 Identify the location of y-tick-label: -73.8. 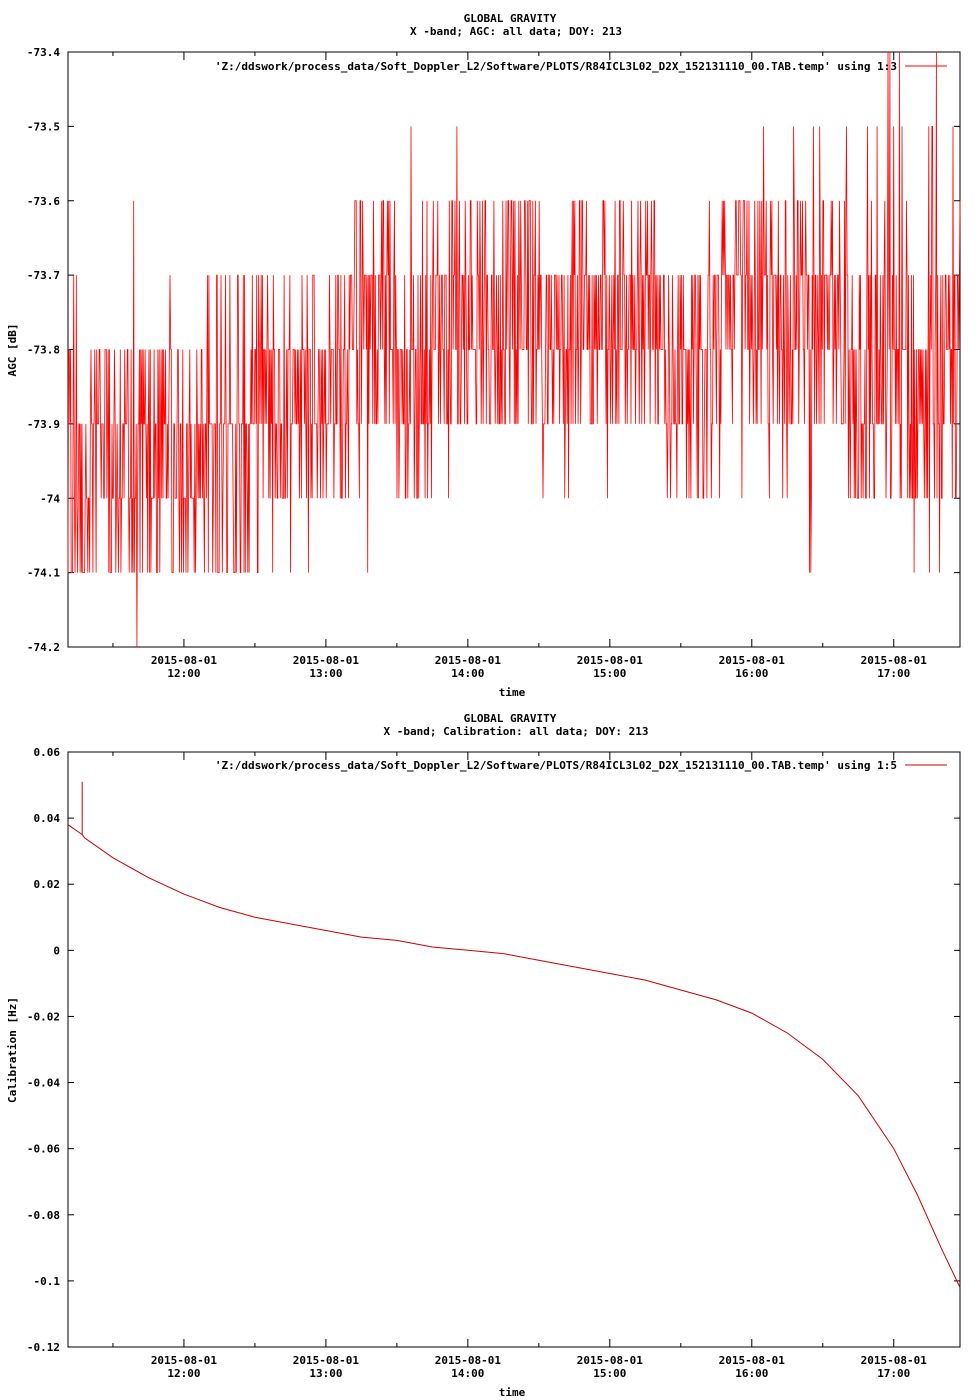
(43, 350).